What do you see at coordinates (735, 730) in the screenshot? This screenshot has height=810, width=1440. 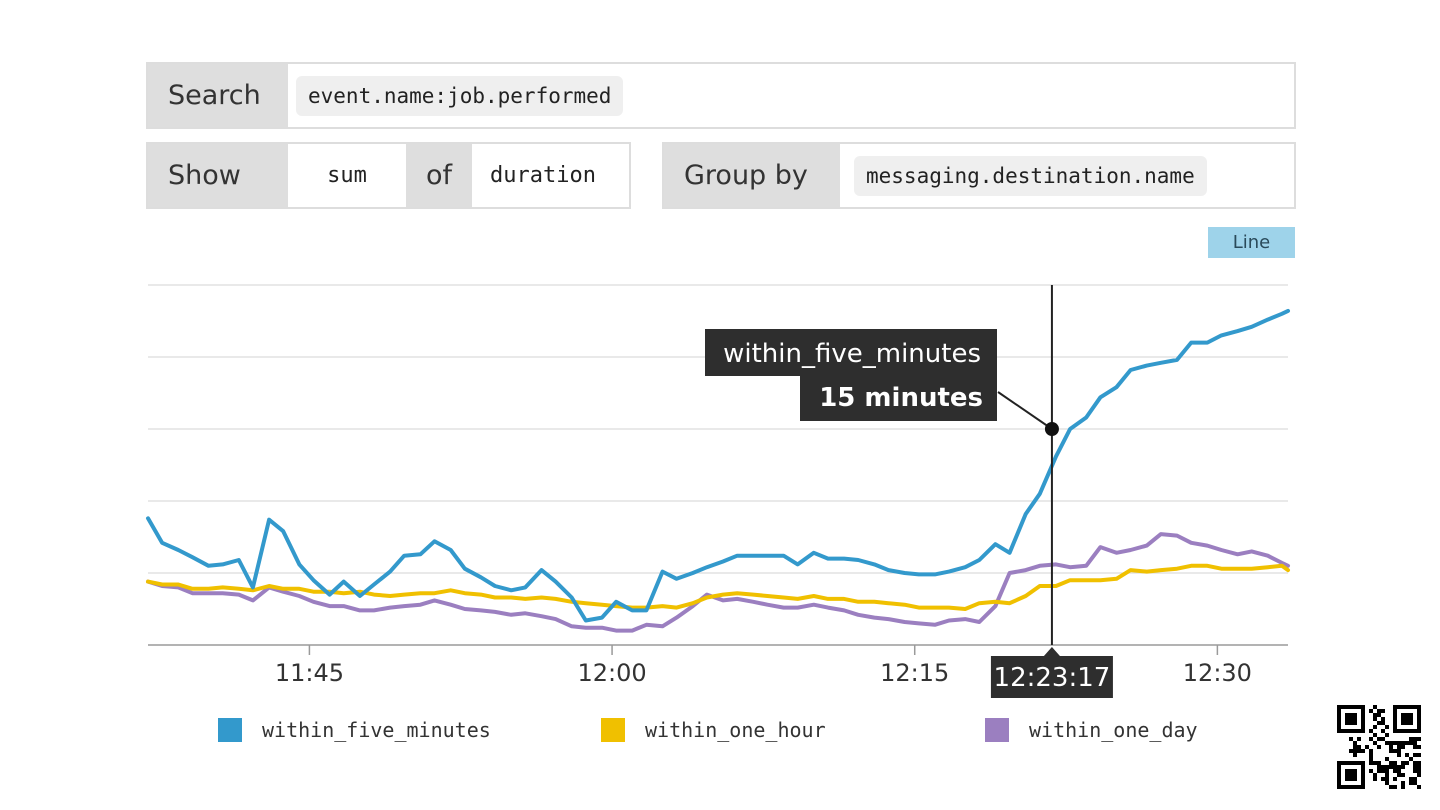 I see `legend-label: within_one_hour` at bounding box center [735, 730].